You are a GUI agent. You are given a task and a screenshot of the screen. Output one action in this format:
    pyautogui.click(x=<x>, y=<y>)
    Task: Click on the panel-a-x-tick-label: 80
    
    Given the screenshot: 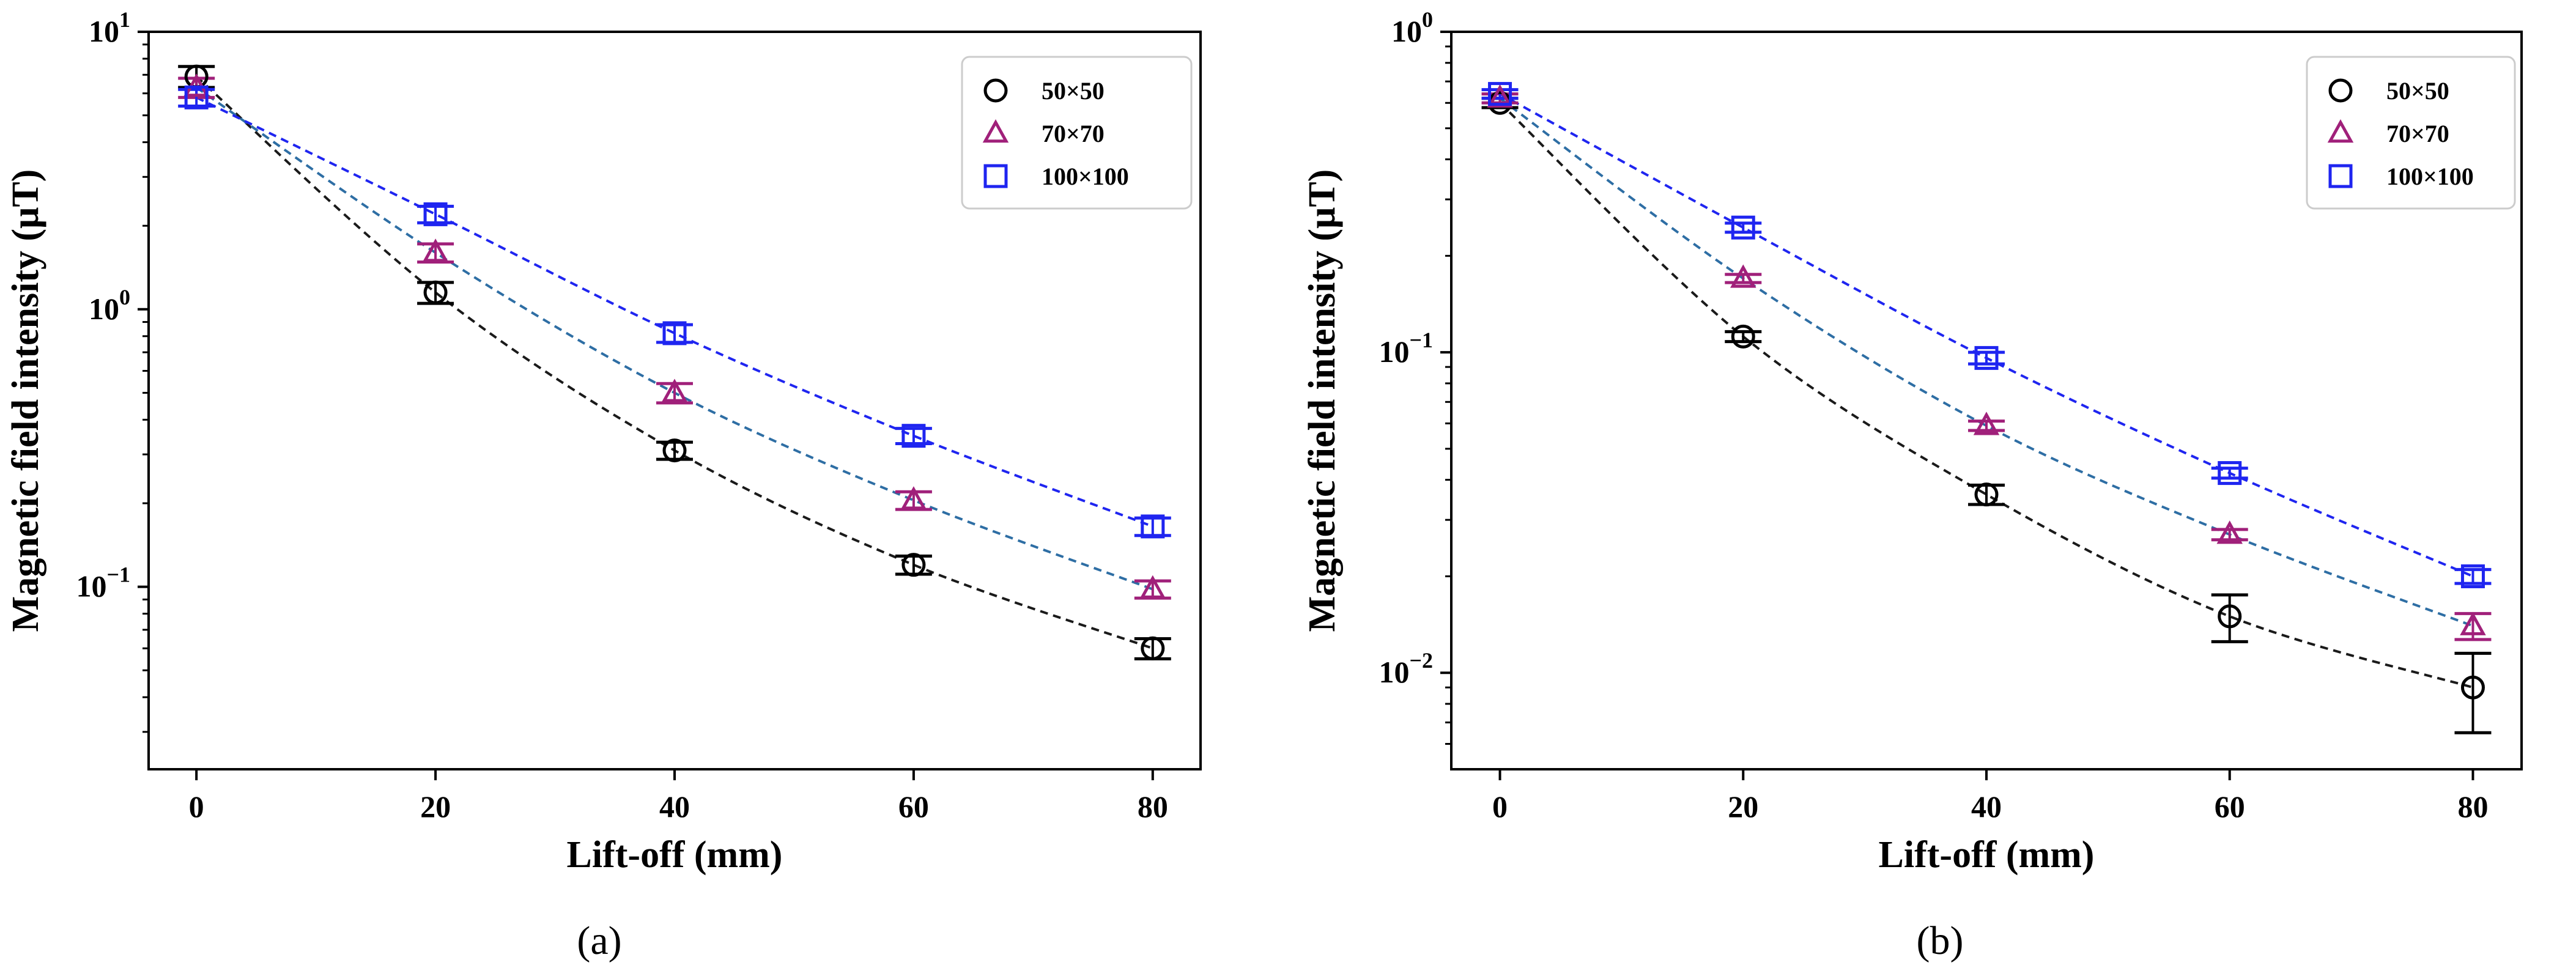 What is the action you would take?
    pyautogui.click(x=1153, y=806)
    